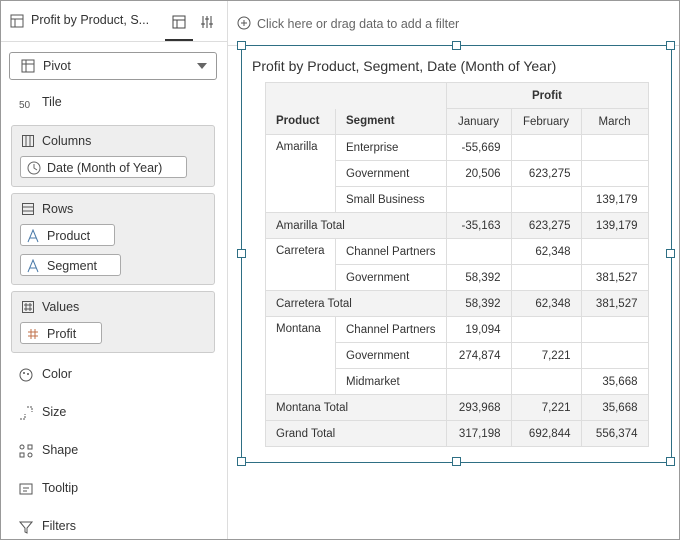 The height and width of the screenshot is (540, 680). Describe the element at coordinates (17, 21) in the screenshot. I see `tab-icon` at that location.